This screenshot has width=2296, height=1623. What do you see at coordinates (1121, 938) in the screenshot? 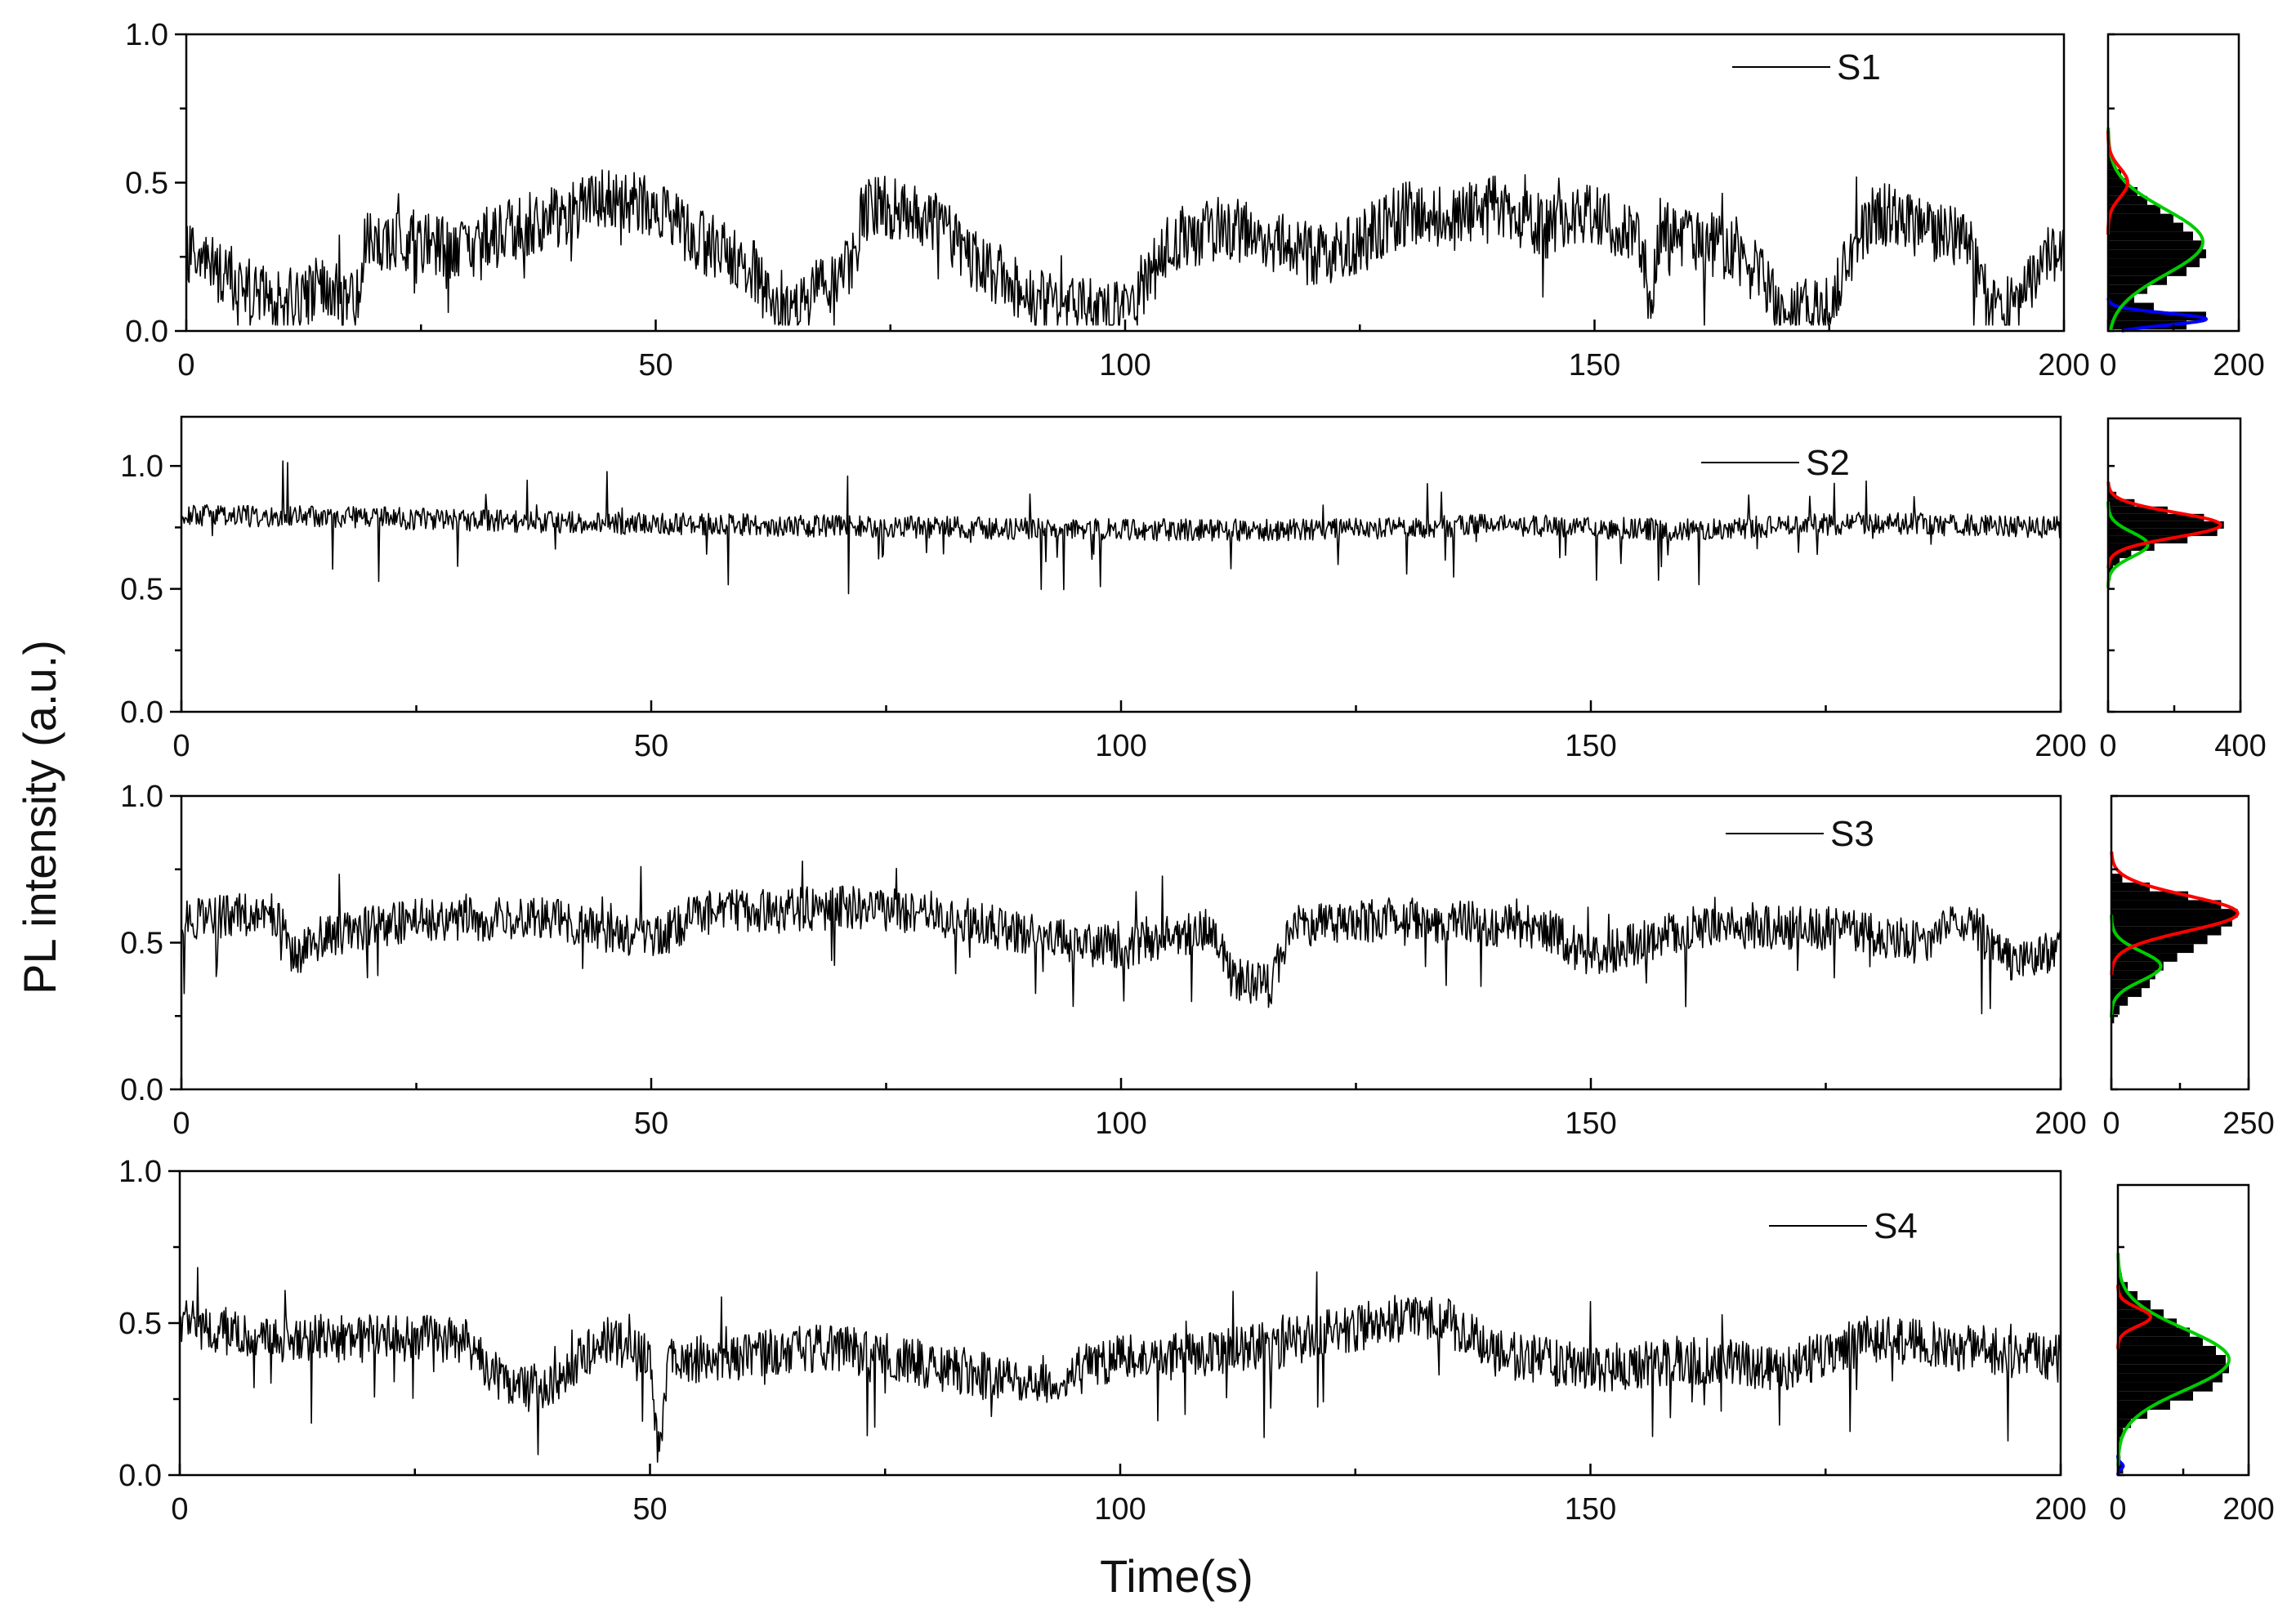
I see `trace-s3` at bounding box center [1121, 938].